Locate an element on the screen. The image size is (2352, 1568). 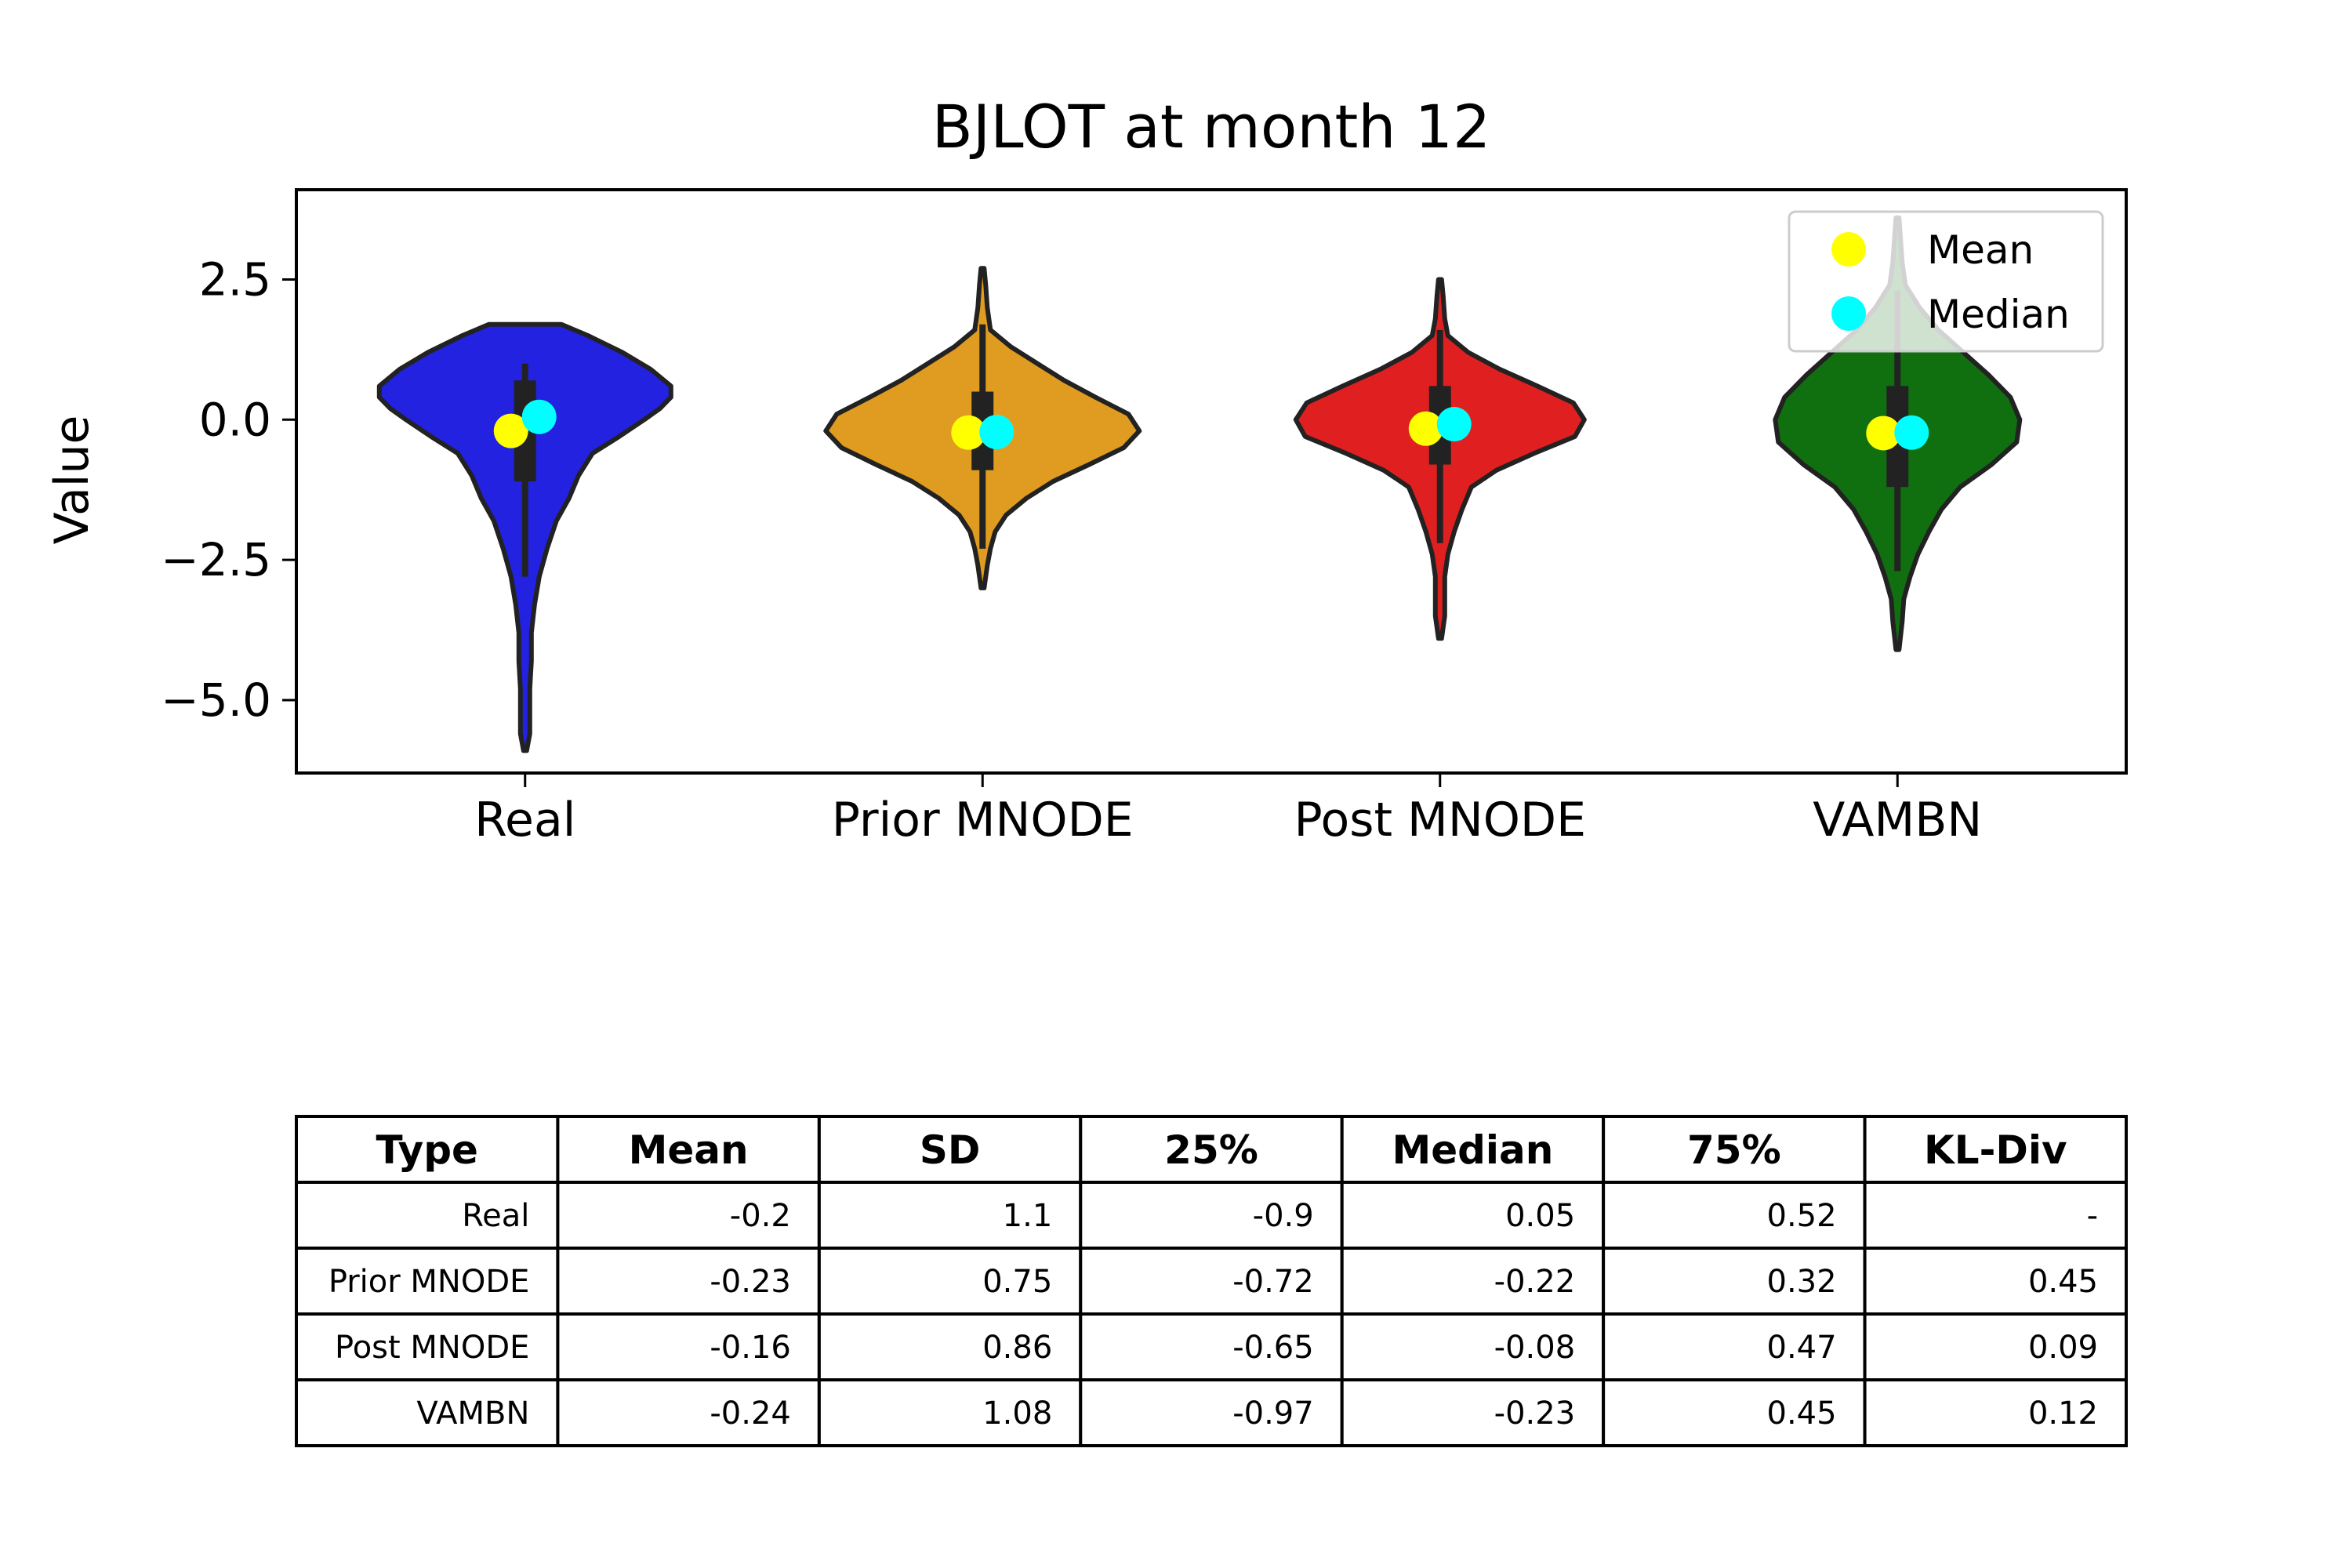
table-header-label: Mean is located at coordinates (689, 1150).